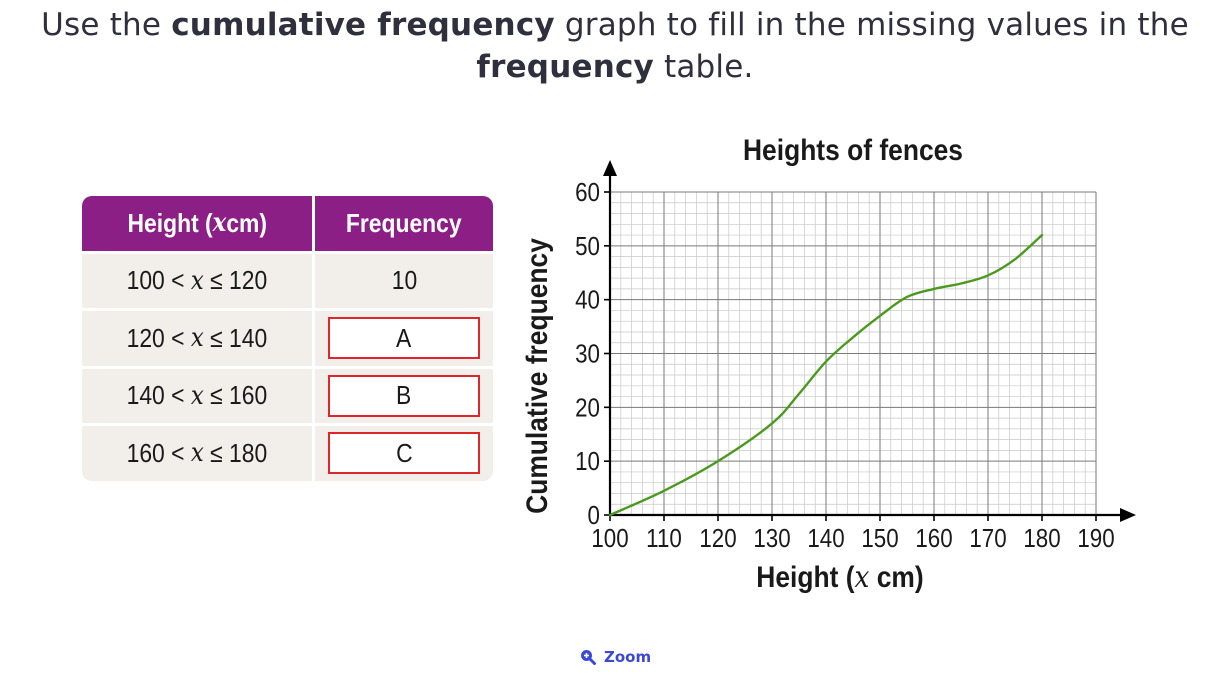 The image size is (1230, 688). Describe the element at coordinates (145, 337) in the screenshot. I see `class-lower: 120` at that location.